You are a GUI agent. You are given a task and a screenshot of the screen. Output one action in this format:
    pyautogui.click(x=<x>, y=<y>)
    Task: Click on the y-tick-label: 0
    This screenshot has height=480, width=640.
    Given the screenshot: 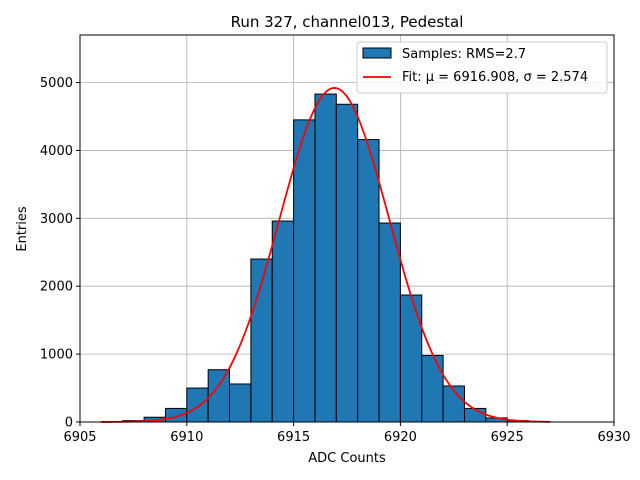 What is the action you would take?
    pyautogui.click(x=69, y=423)
    